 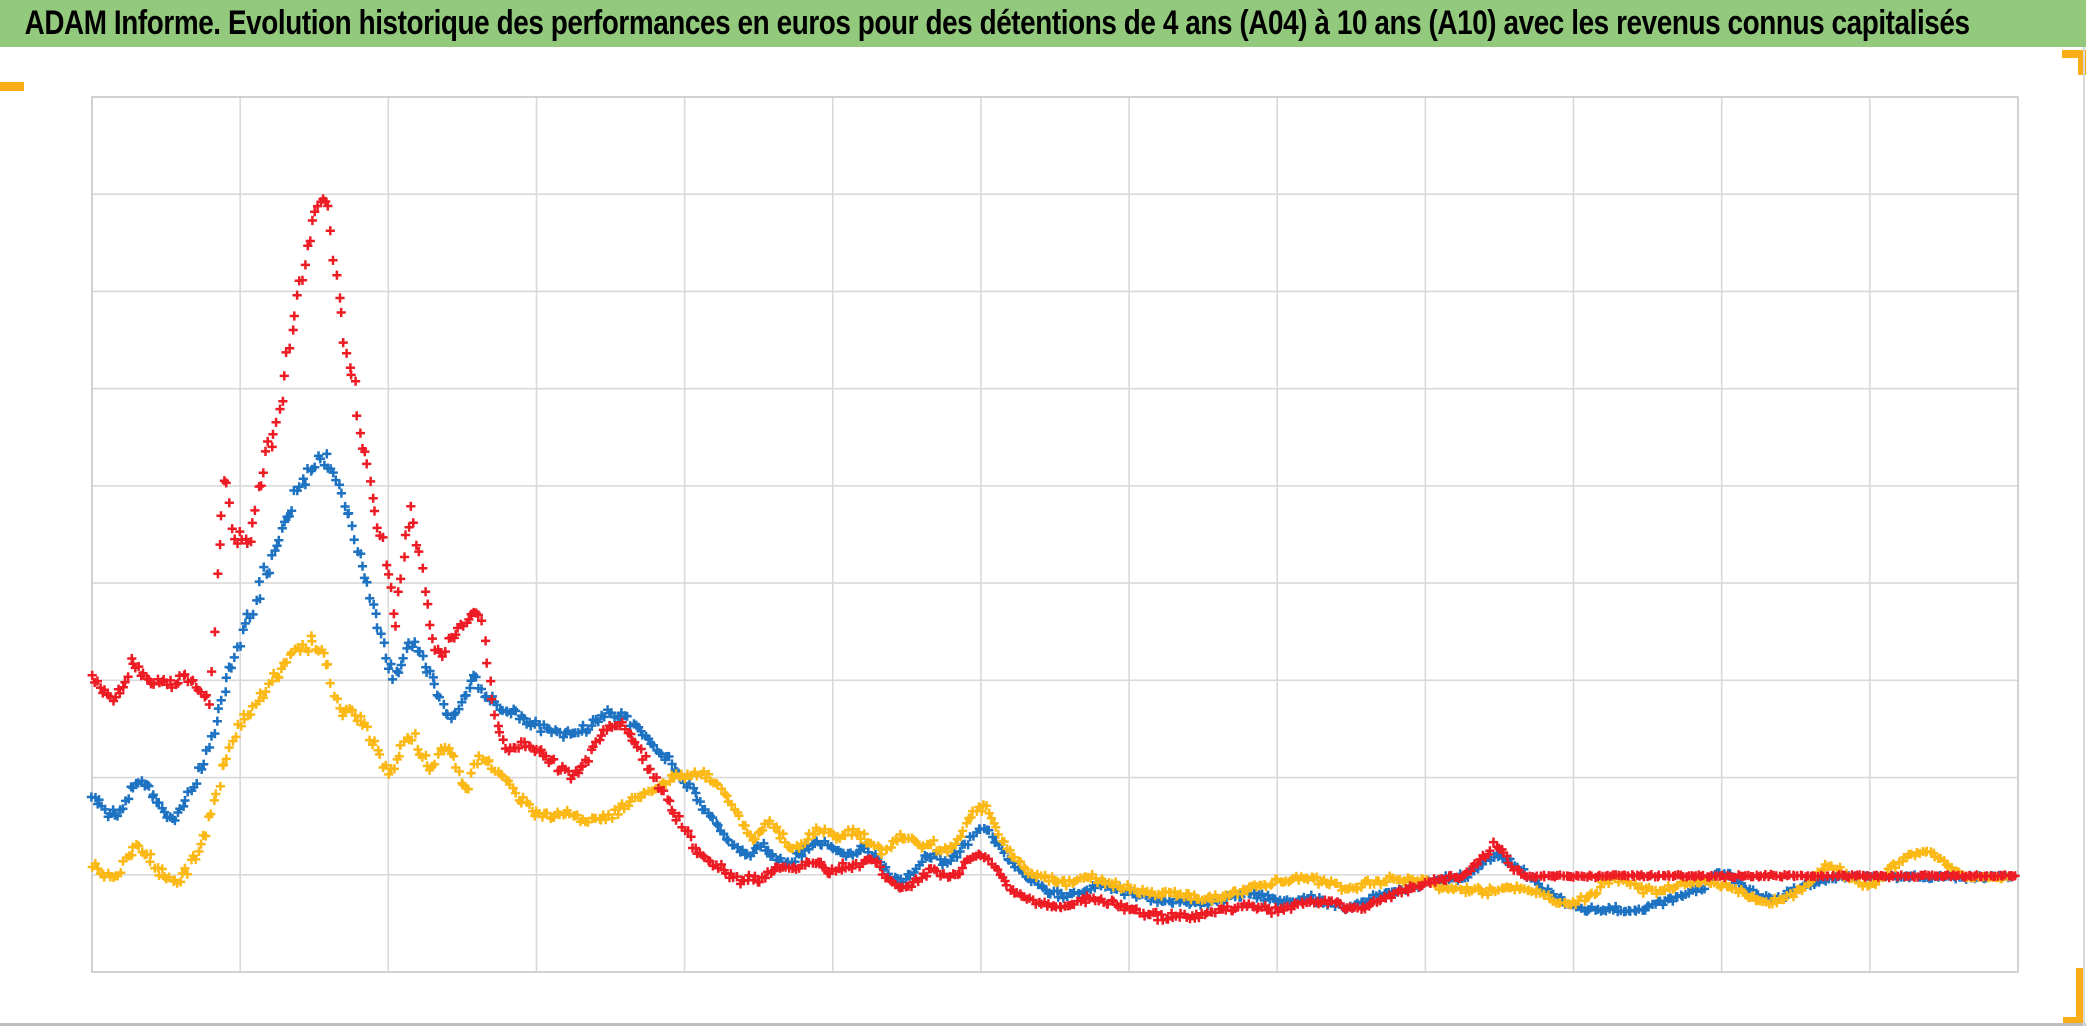 What do you see at coordinates (2079, 996) in the screenshot?
I see `selection-handle-bottom-right` at bounding box center [2079, 996].